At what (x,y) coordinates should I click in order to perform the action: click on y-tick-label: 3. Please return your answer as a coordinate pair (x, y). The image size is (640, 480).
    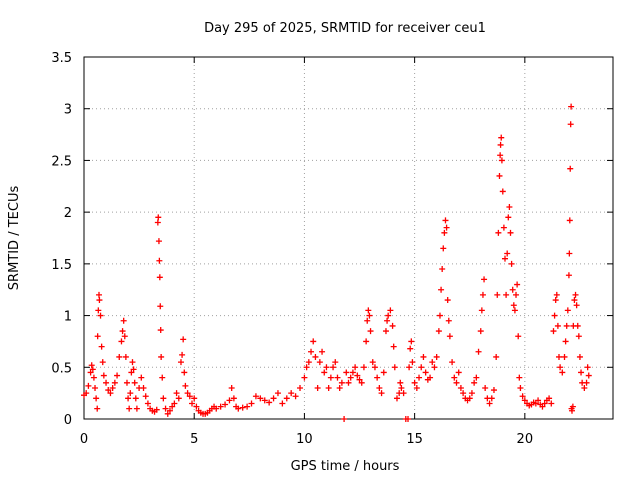
    Looking at the image, I should click on (68, 110).